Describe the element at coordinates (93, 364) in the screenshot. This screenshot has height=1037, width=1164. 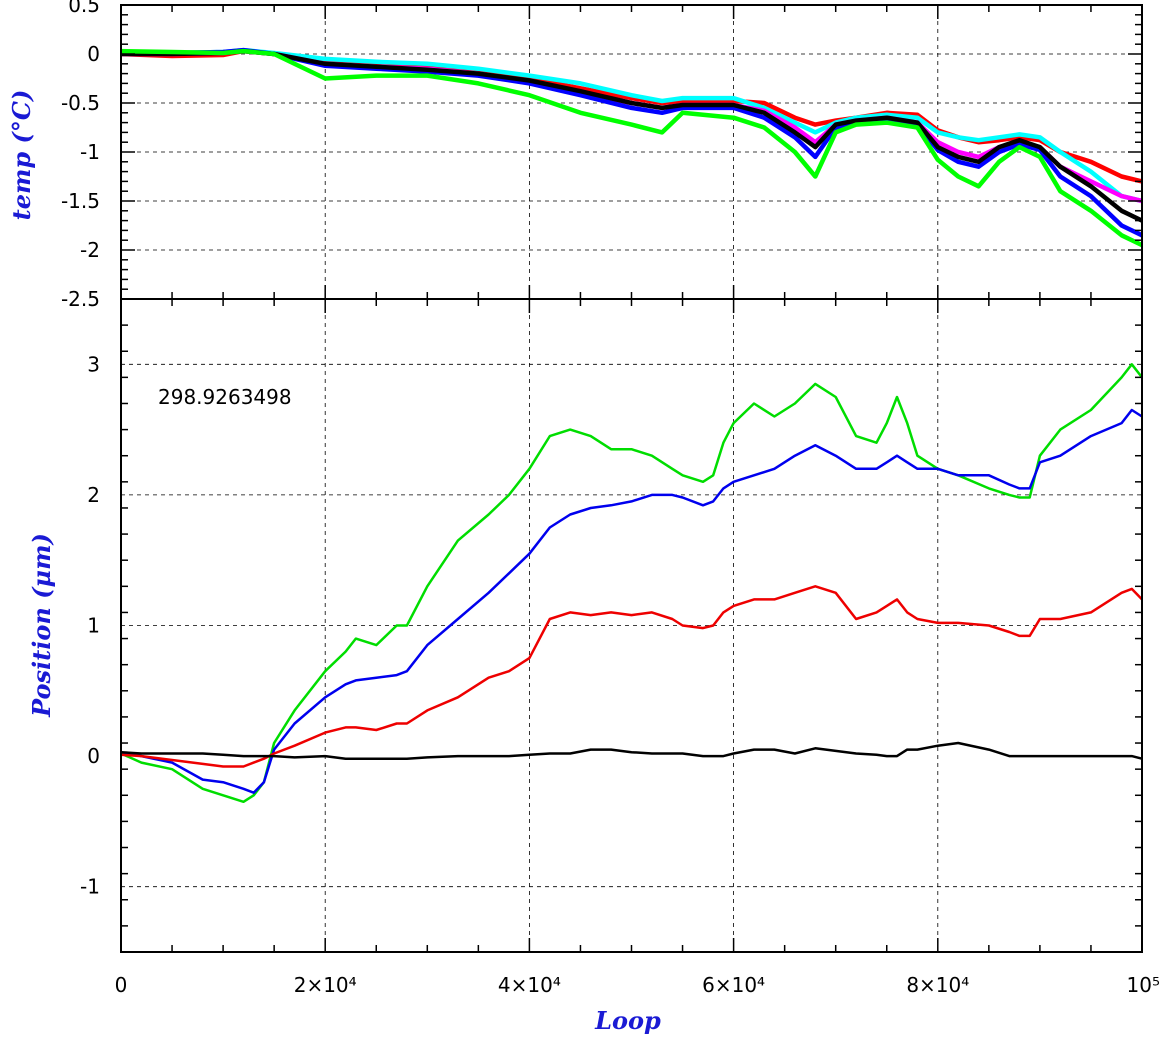
I see `bot-y-tick-label: 3` at that location.